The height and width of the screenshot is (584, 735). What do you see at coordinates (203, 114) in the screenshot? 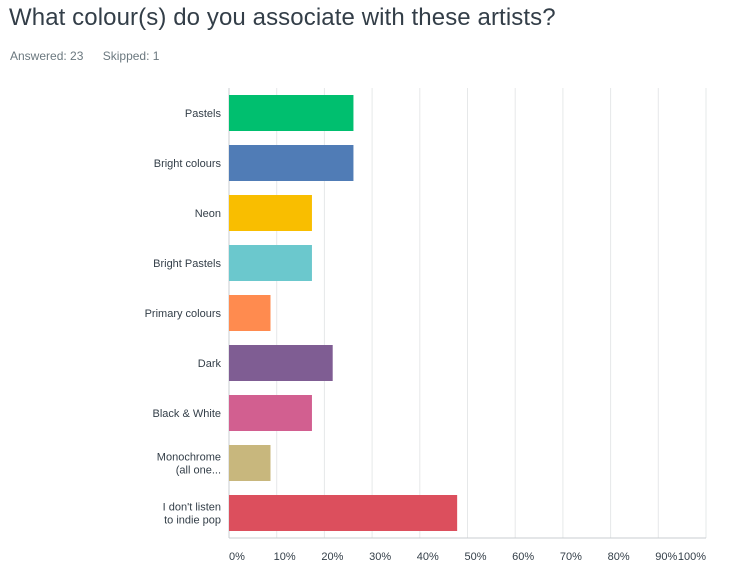
I see `category-label: Pastels` at bounding box center [203, 114].